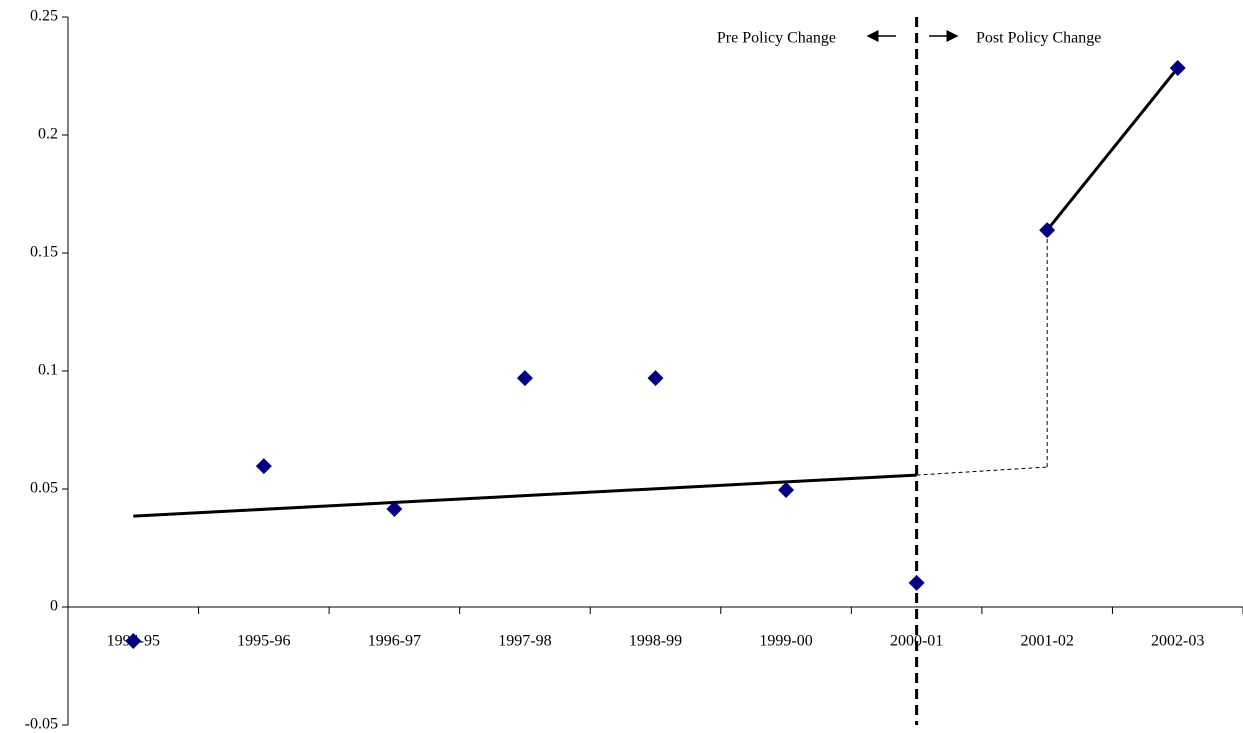  Describe the element at coordinates (54, 606) in the screenshot. I see `y-tick-label: 0` at that location.